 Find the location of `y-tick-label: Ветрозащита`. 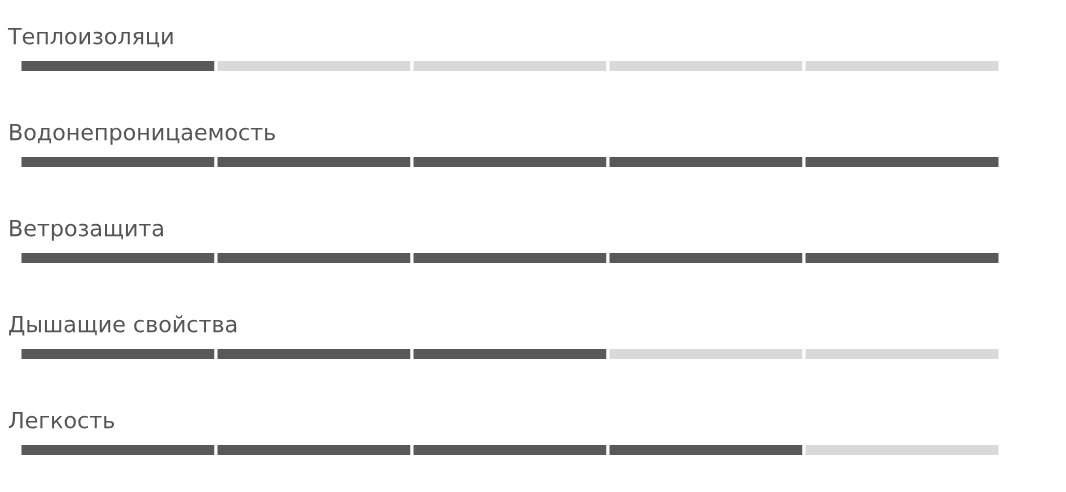

y-tick-label: Ветрозащита is located at coordinates (86, 230).